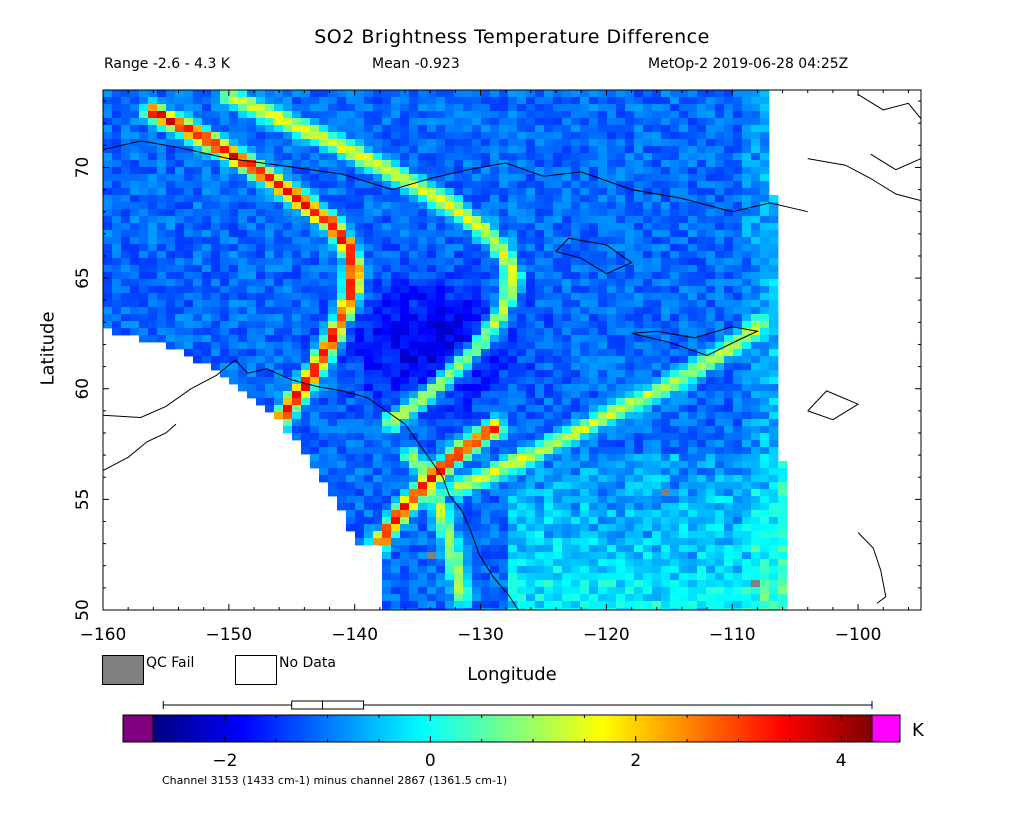 The height and width of the screenshot is (813, 1024). I want to click on no-data-swatch, so click(256, 670).